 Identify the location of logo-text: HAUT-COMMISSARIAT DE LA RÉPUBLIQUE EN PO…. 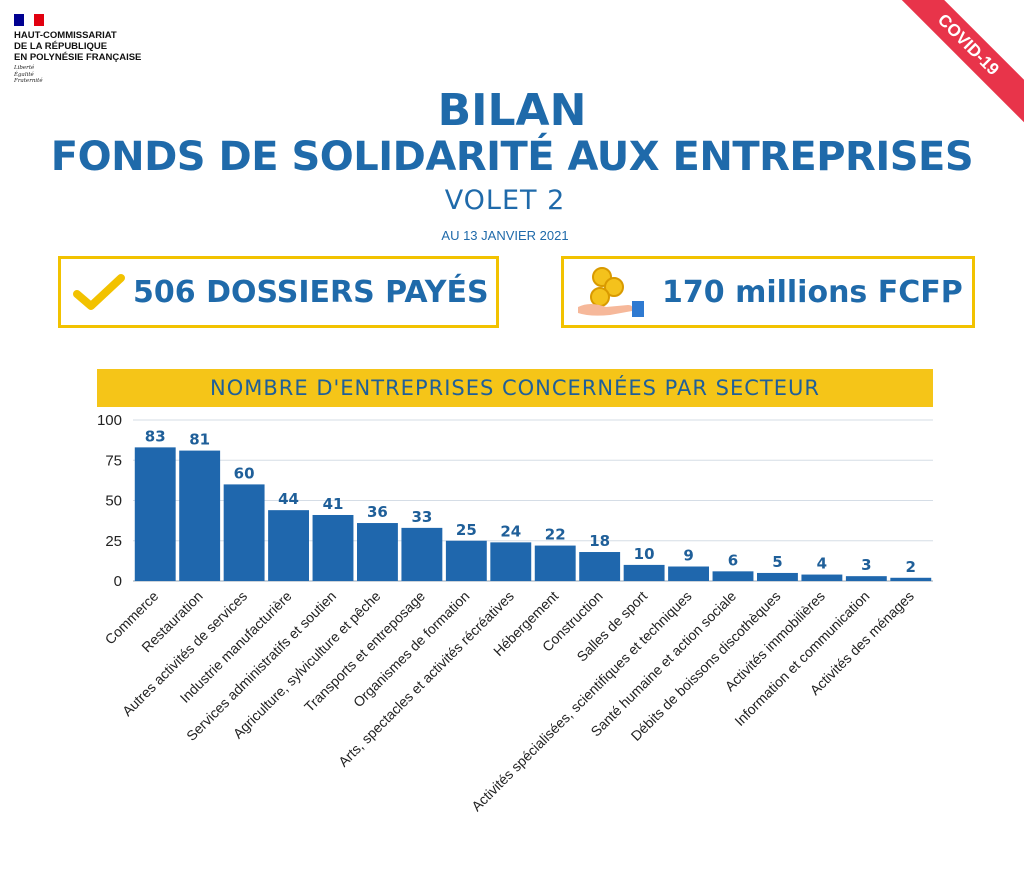
(77, 46).